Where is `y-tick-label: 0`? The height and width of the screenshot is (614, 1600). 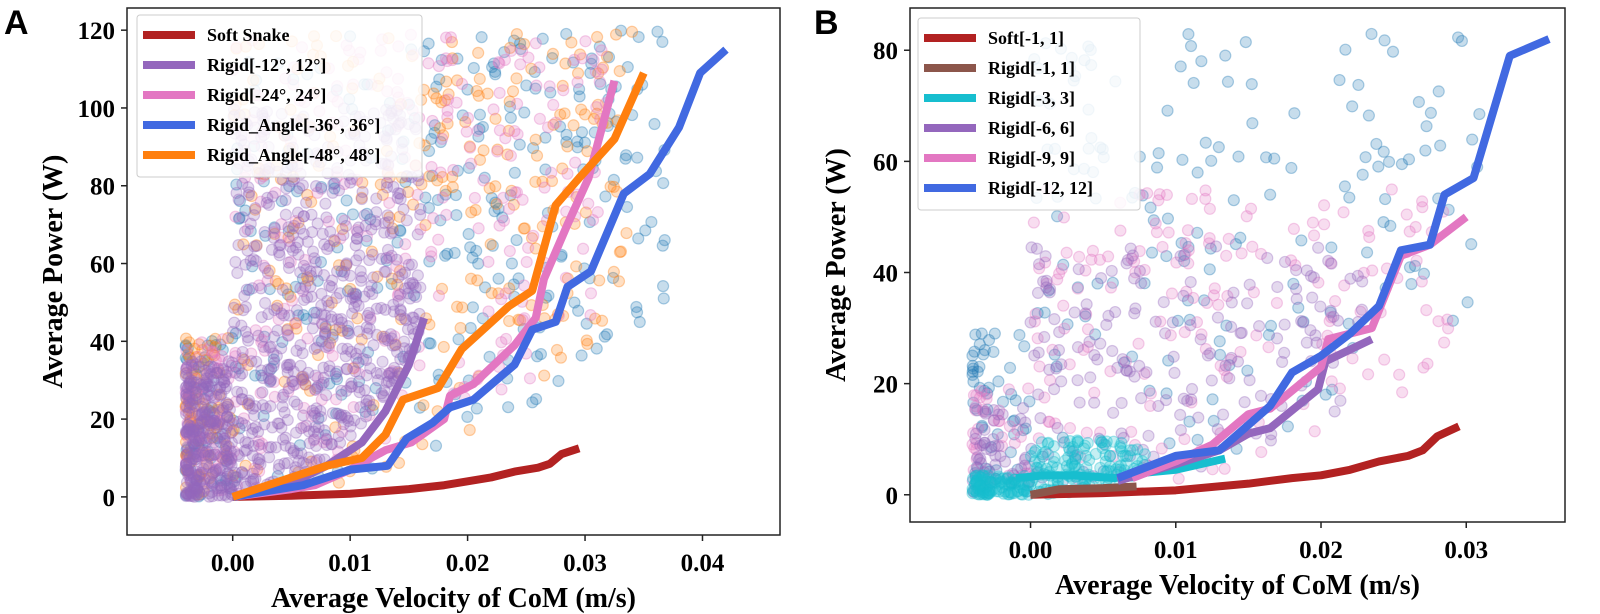
y-tick-label: 0 is located at coordinates (892, 496).